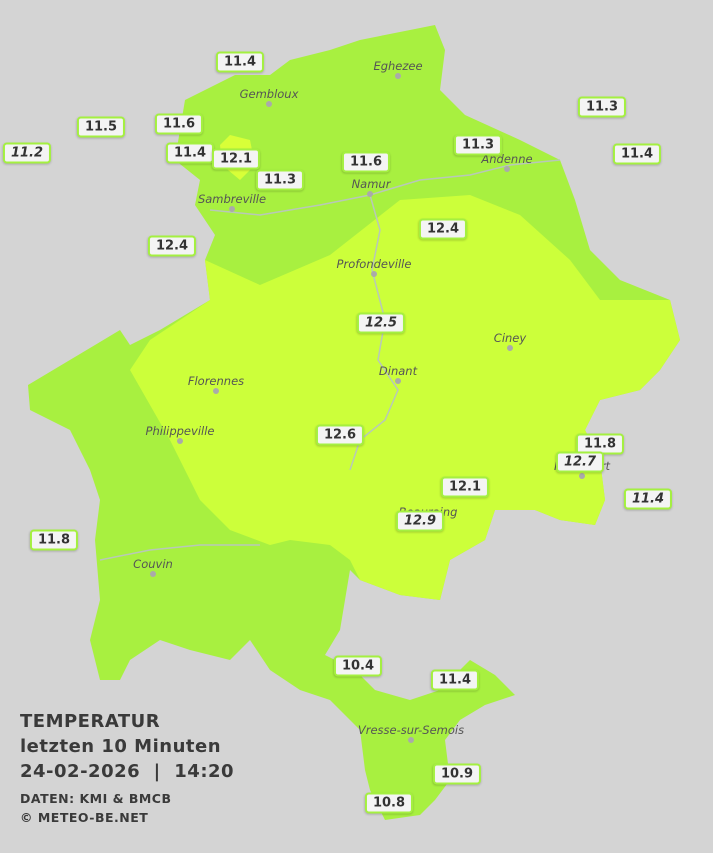  I want to click on legend-copyright: © METEO-BE.NET, so click(84, 817).